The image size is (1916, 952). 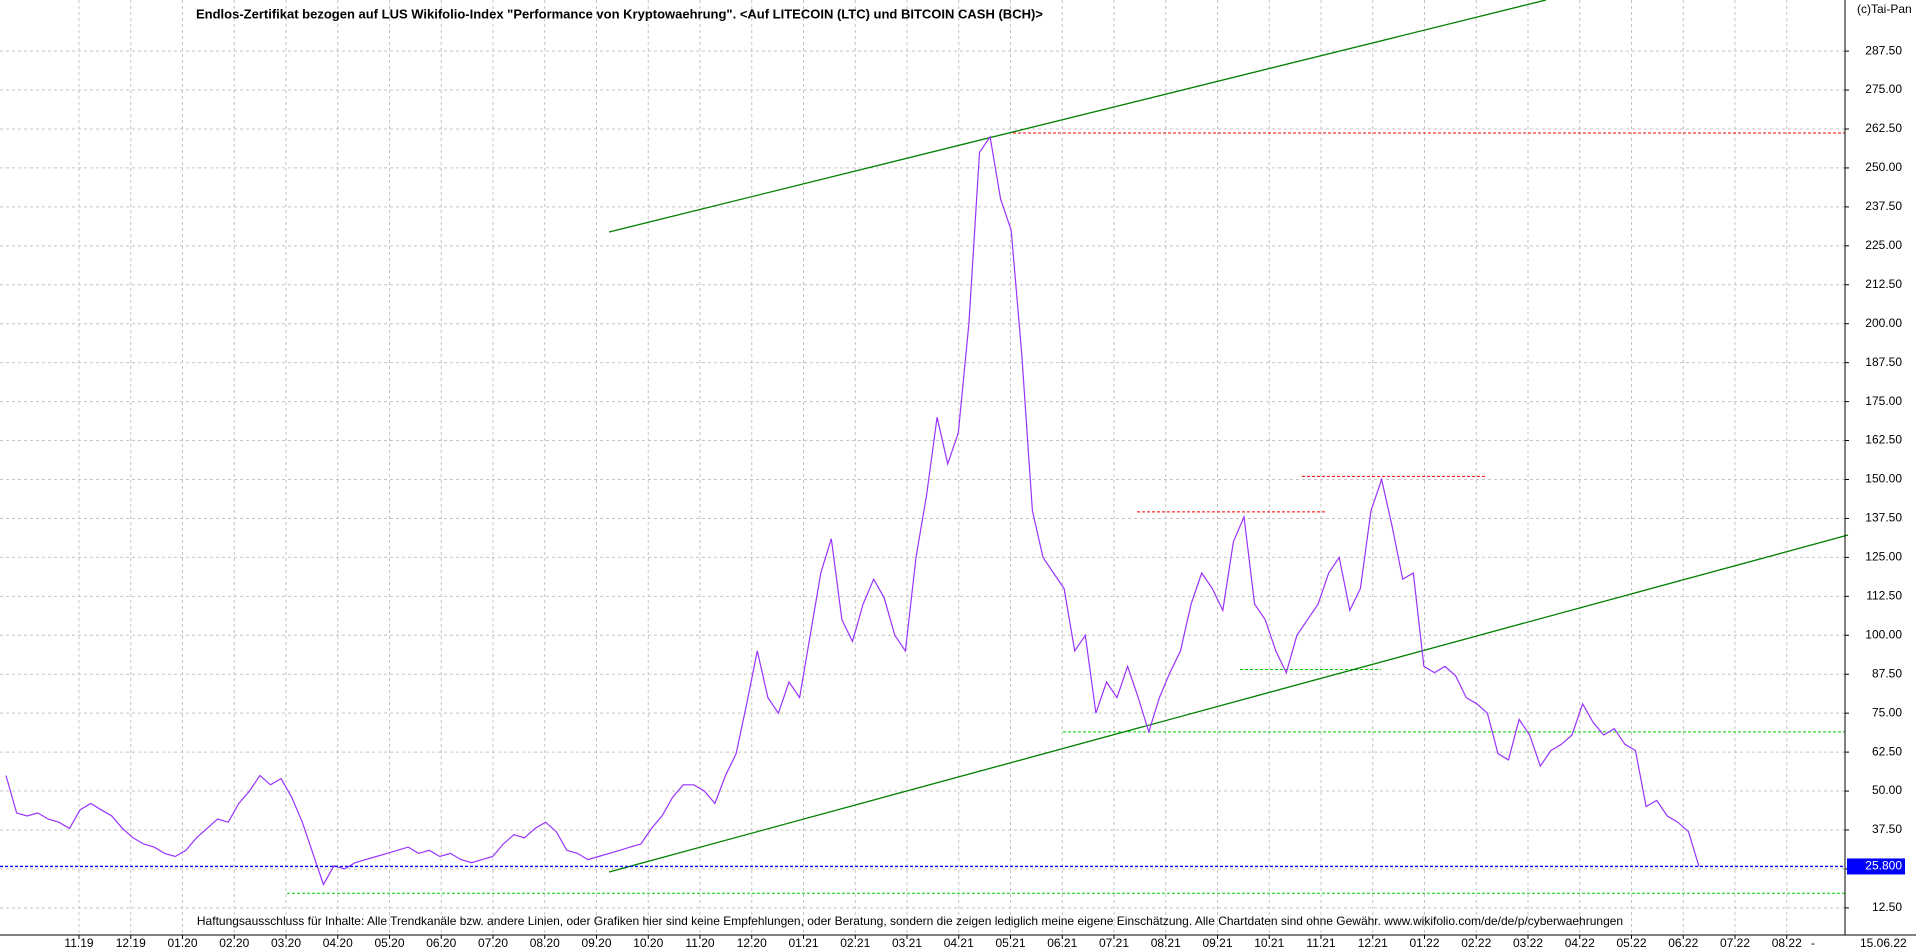 What do you see at coordinates (131, 943) in the screenshot?
I see `x-tick-label: 12.19` at bounding box center [131, 943].